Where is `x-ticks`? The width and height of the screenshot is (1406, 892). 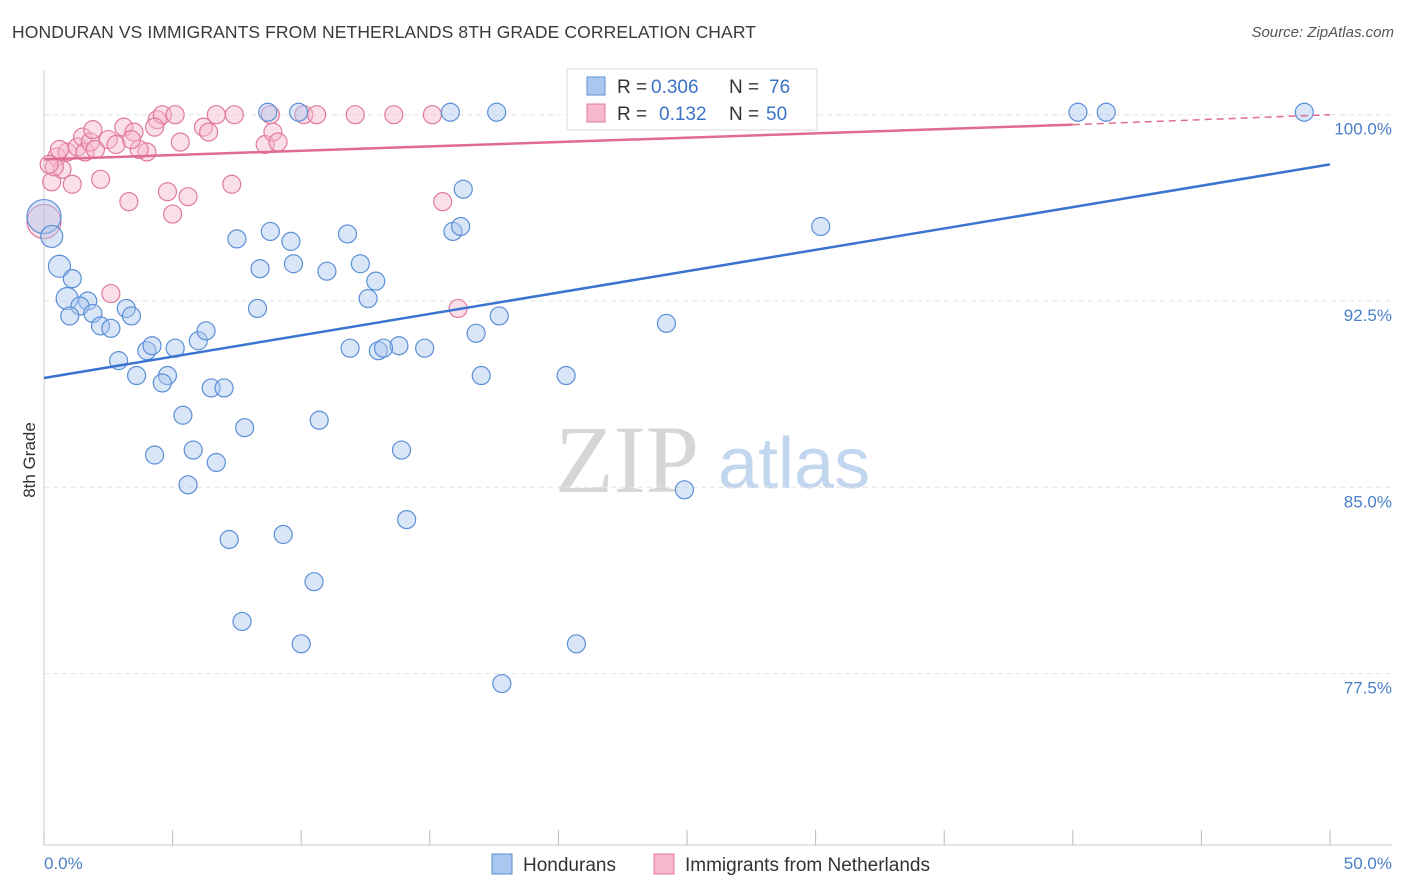 x-ticks is located at coordinates (687, 837).